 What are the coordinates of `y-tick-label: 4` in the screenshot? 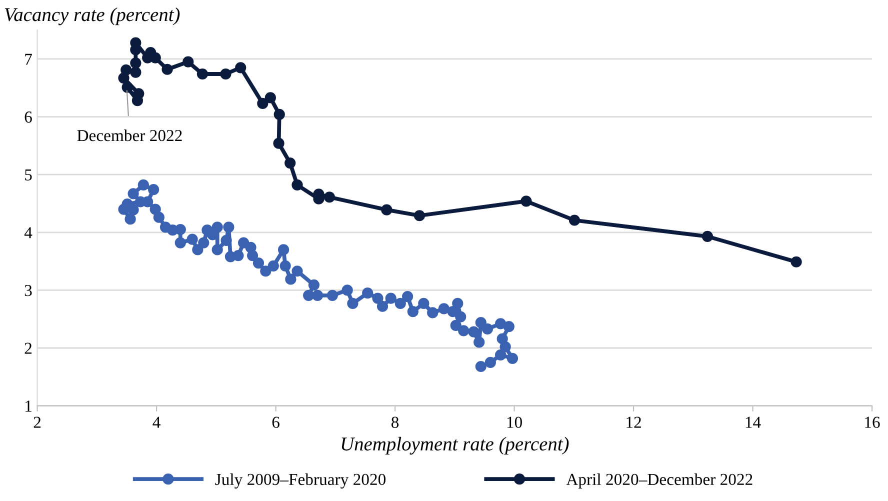 It's located at (28, 232).